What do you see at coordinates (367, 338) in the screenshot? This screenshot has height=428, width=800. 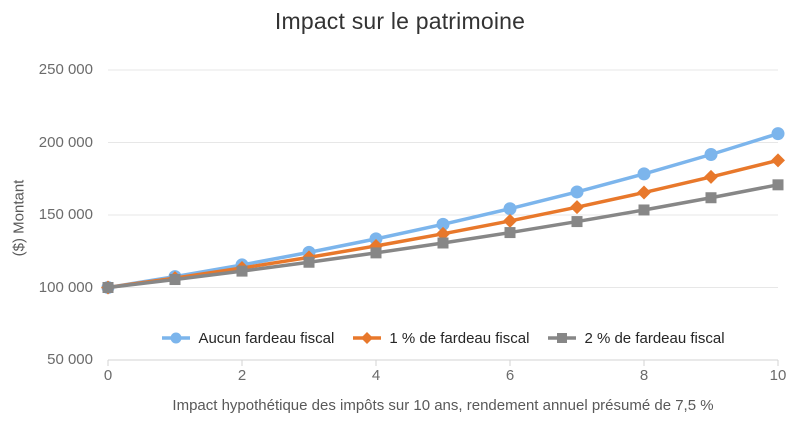 I see `diamond-legend-marker-icon` at bounding box center [367, 338].